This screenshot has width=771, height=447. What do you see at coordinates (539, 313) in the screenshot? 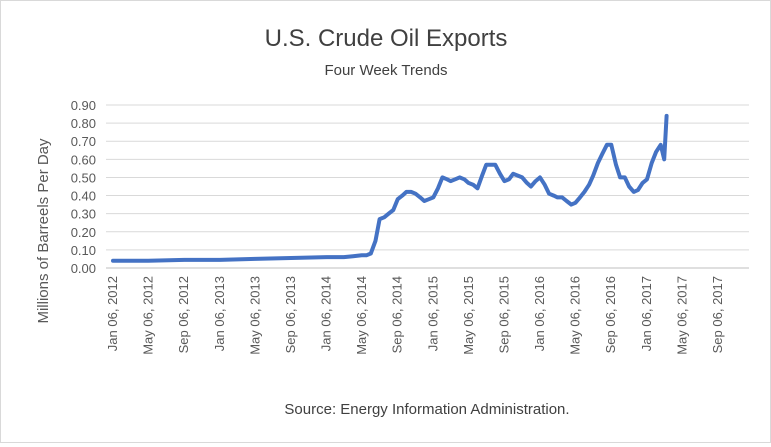
I see `x-tick-label: Jan 06, 2016` at bounding box center [539, 313].